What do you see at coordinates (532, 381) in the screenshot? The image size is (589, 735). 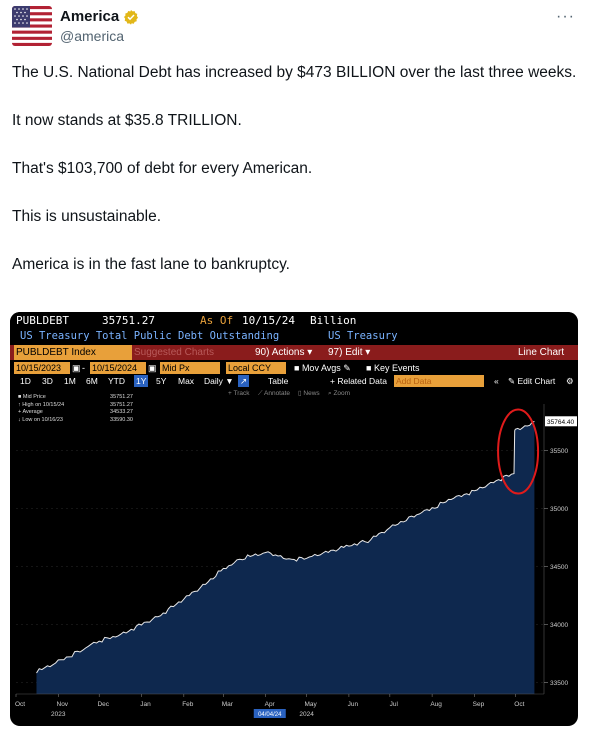 I see `edit-chart-button: ✎ Edit Chart` at bounding box center [532, 381].